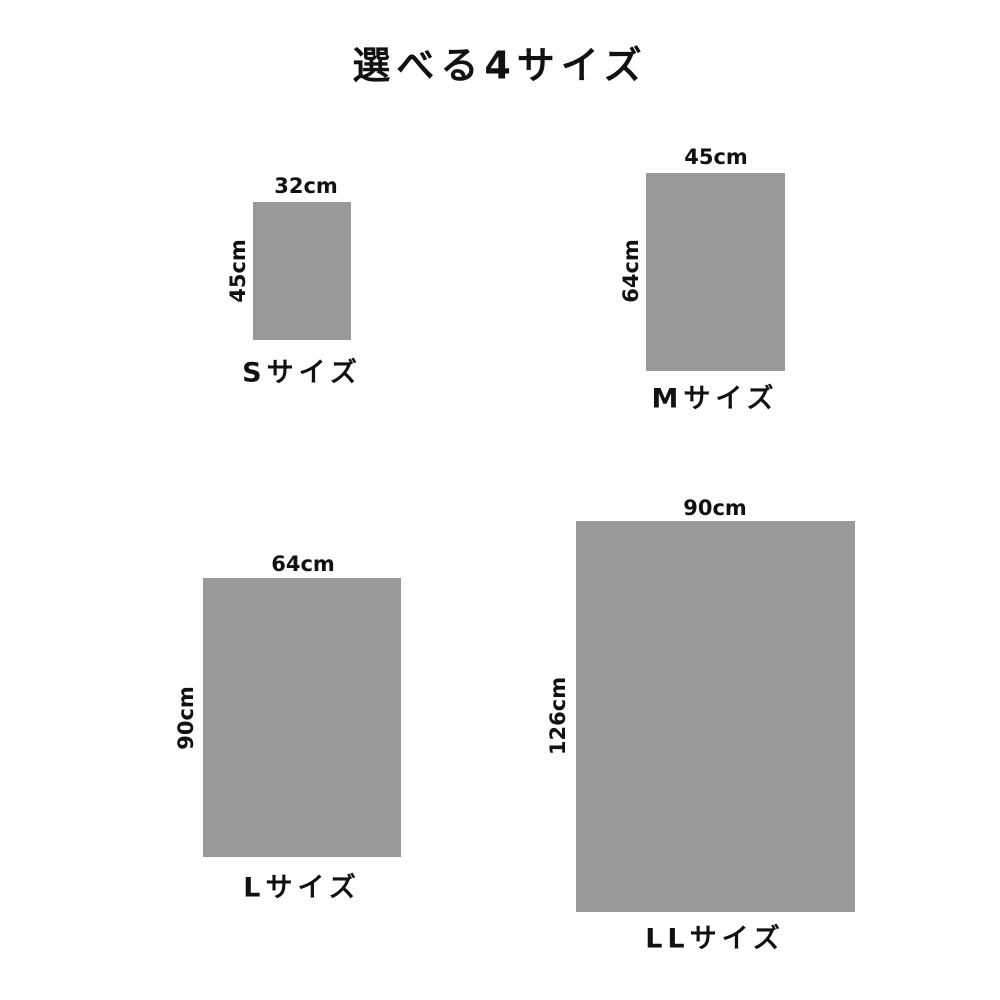  Describe the element at coordinates (558, 716) in the screenshot. I see `size-ll-height: 126cm` at that location.